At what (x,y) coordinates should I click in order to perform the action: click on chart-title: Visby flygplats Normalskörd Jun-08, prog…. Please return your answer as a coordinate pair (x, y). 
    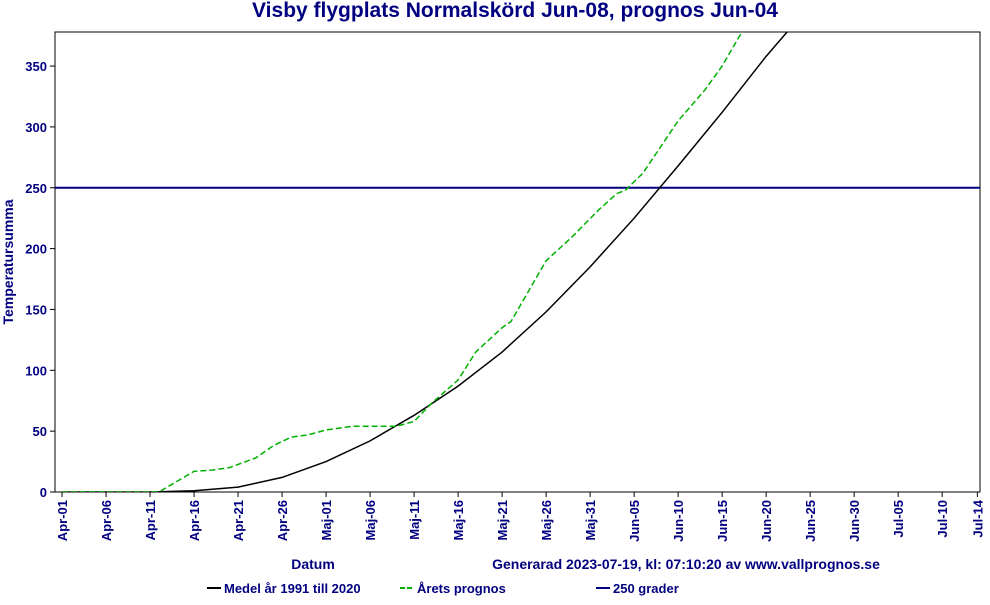
    Looking at the image, I should click on (515, 11).